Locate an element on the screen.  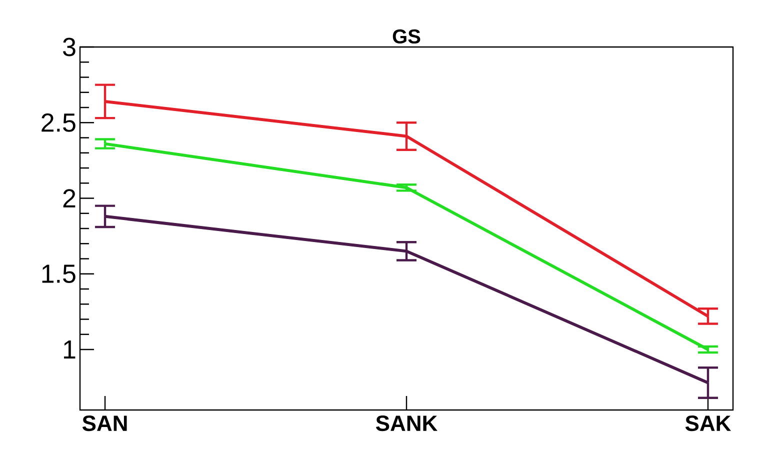
x-tick-label: SAK is located at coordinates (708, 424).